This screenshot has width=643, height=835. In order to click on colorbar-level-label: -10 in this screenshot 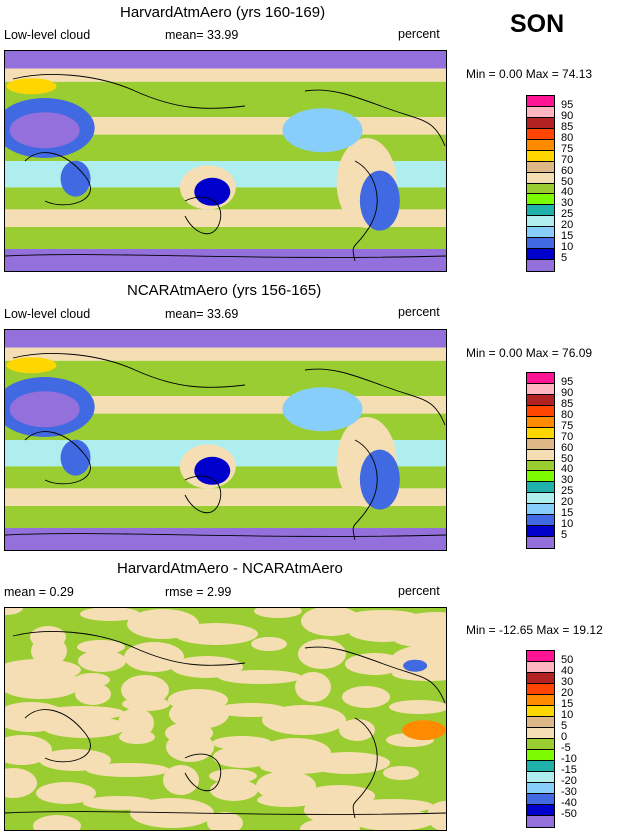, I will do `click(569, 759)`.